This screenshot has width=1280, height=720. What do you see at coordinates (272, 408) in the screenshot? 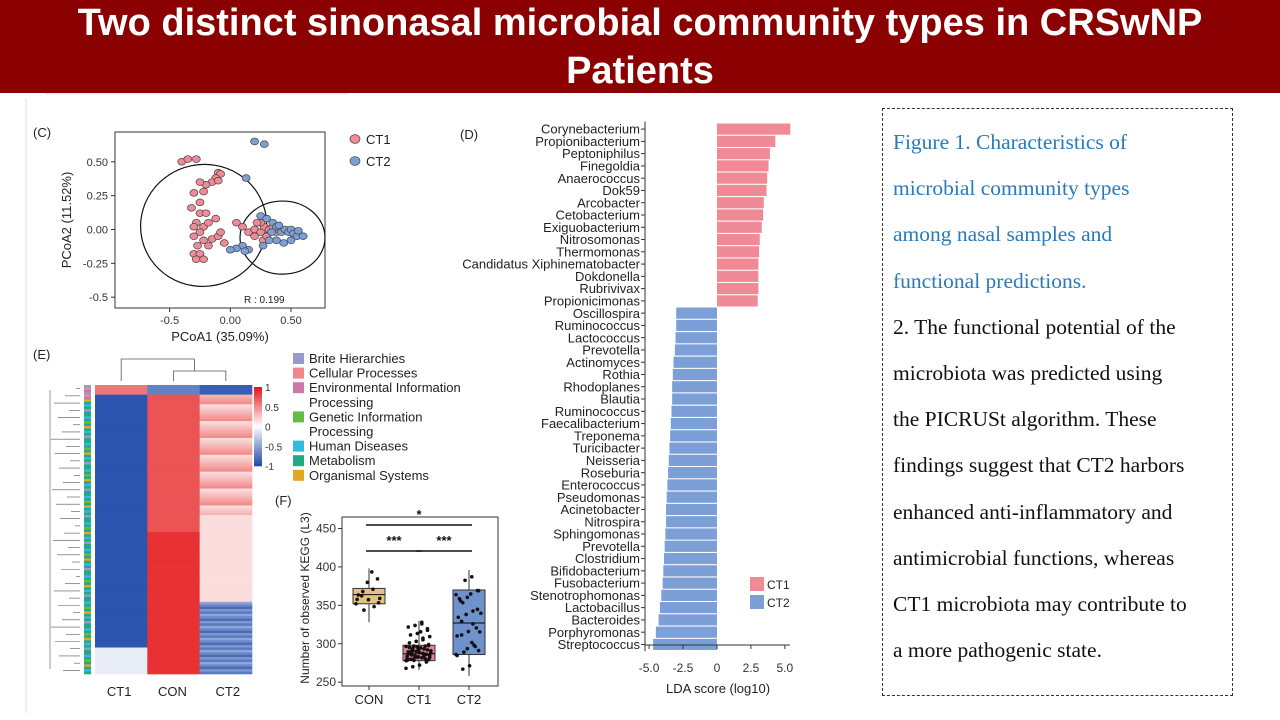
I see `colorbar-tick-label: 0.5` at bounding box center [272, 408].